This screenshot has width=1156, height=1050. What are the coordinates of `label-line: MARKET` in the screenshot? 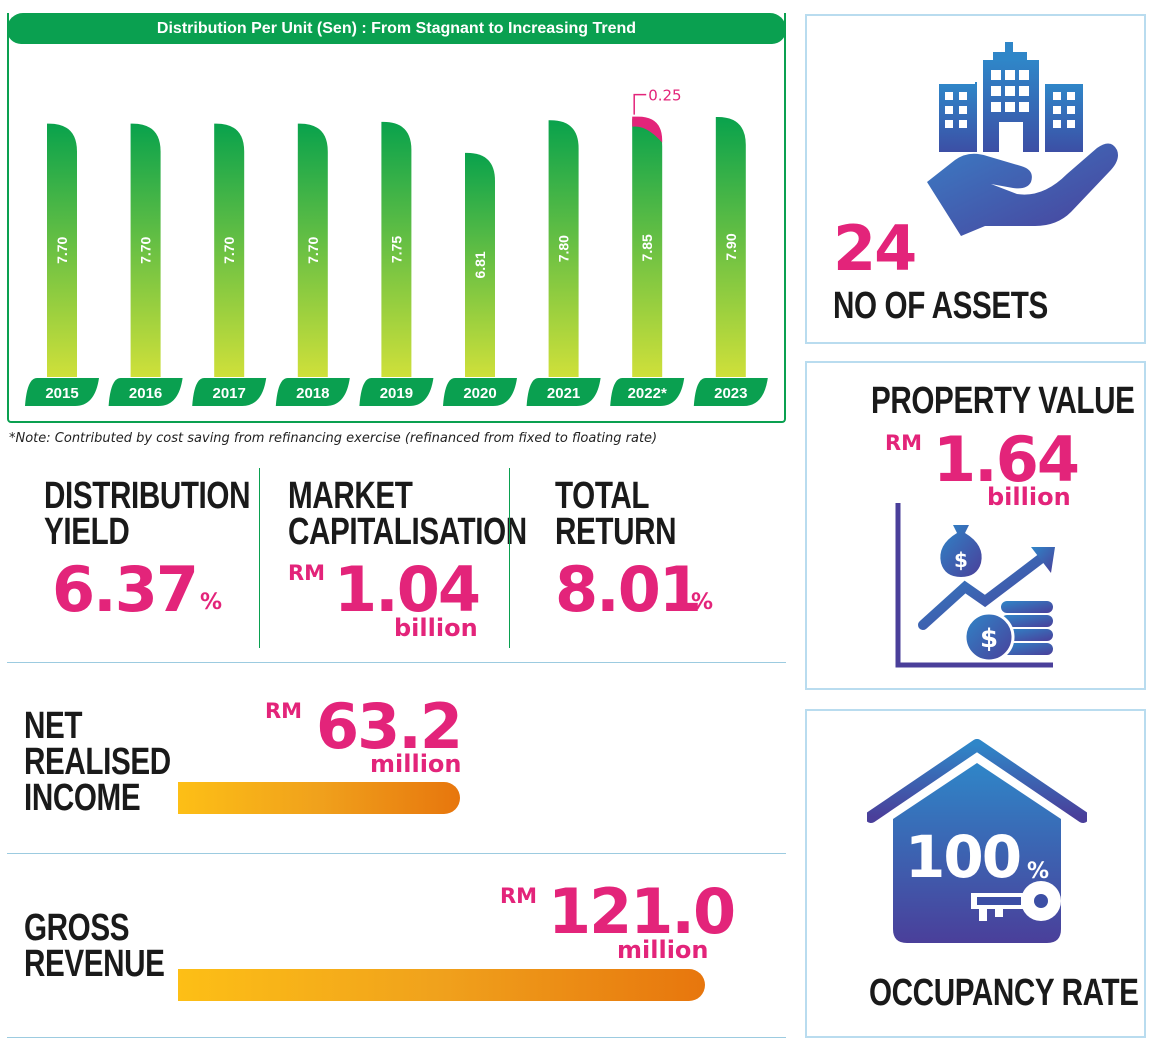 It's located at (350, 496).